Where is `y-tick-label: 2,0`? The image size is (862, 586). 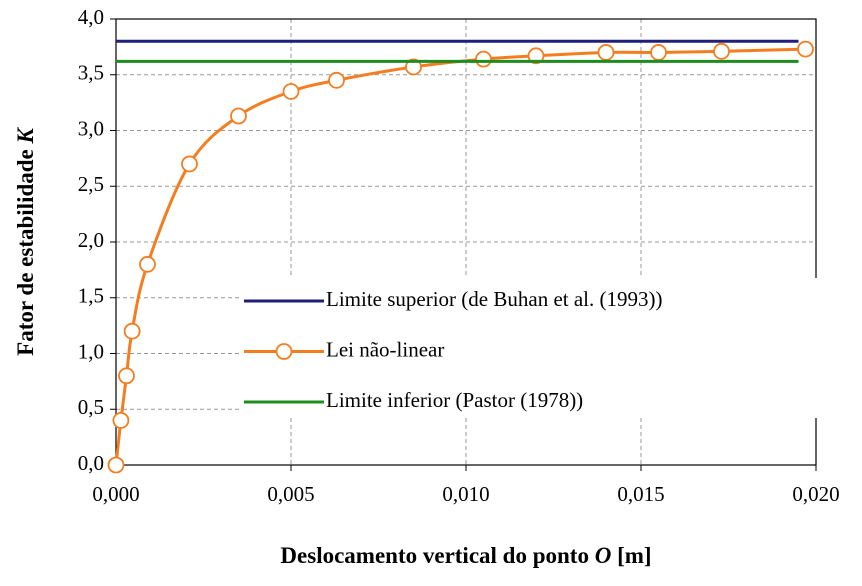 y-tick-label: 2,0 is located at coordinates (91, 240).